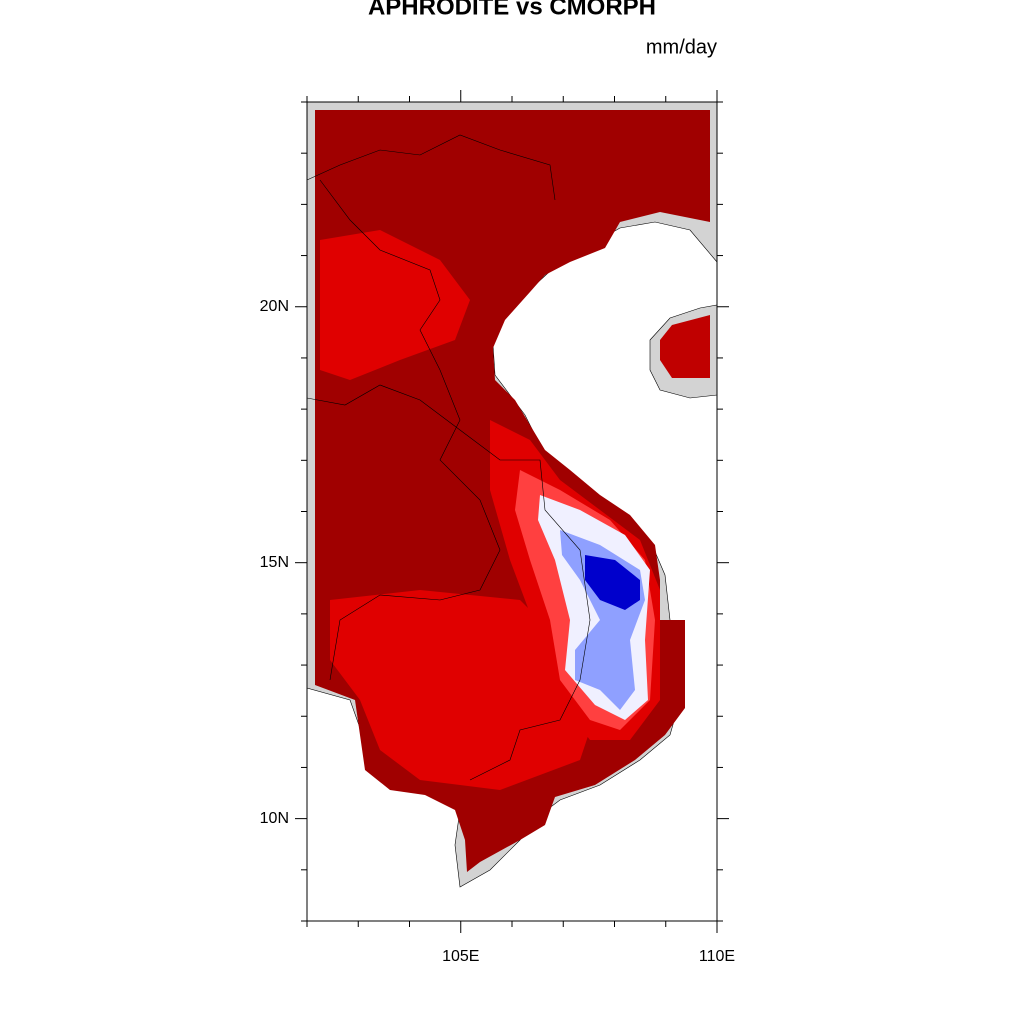 The height and width of the screenshot is (1029, 1024). Describe the element at coordinates (274, 818) in the screenshot. I see `y-tick-label: 10N` at that location.